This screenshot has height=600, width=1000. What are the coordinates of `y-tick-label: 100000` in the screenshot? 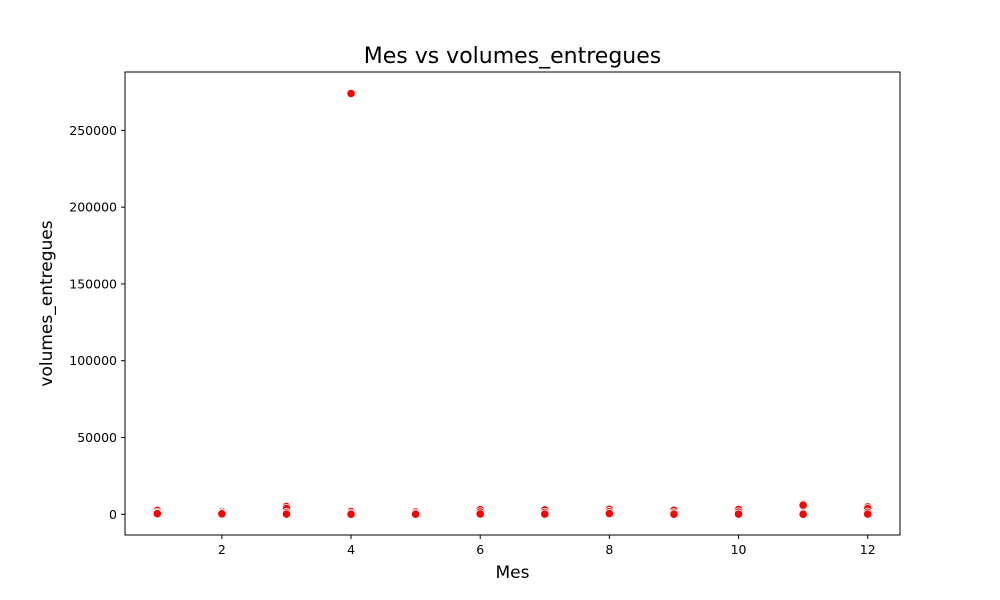 It's located at (93, 360).